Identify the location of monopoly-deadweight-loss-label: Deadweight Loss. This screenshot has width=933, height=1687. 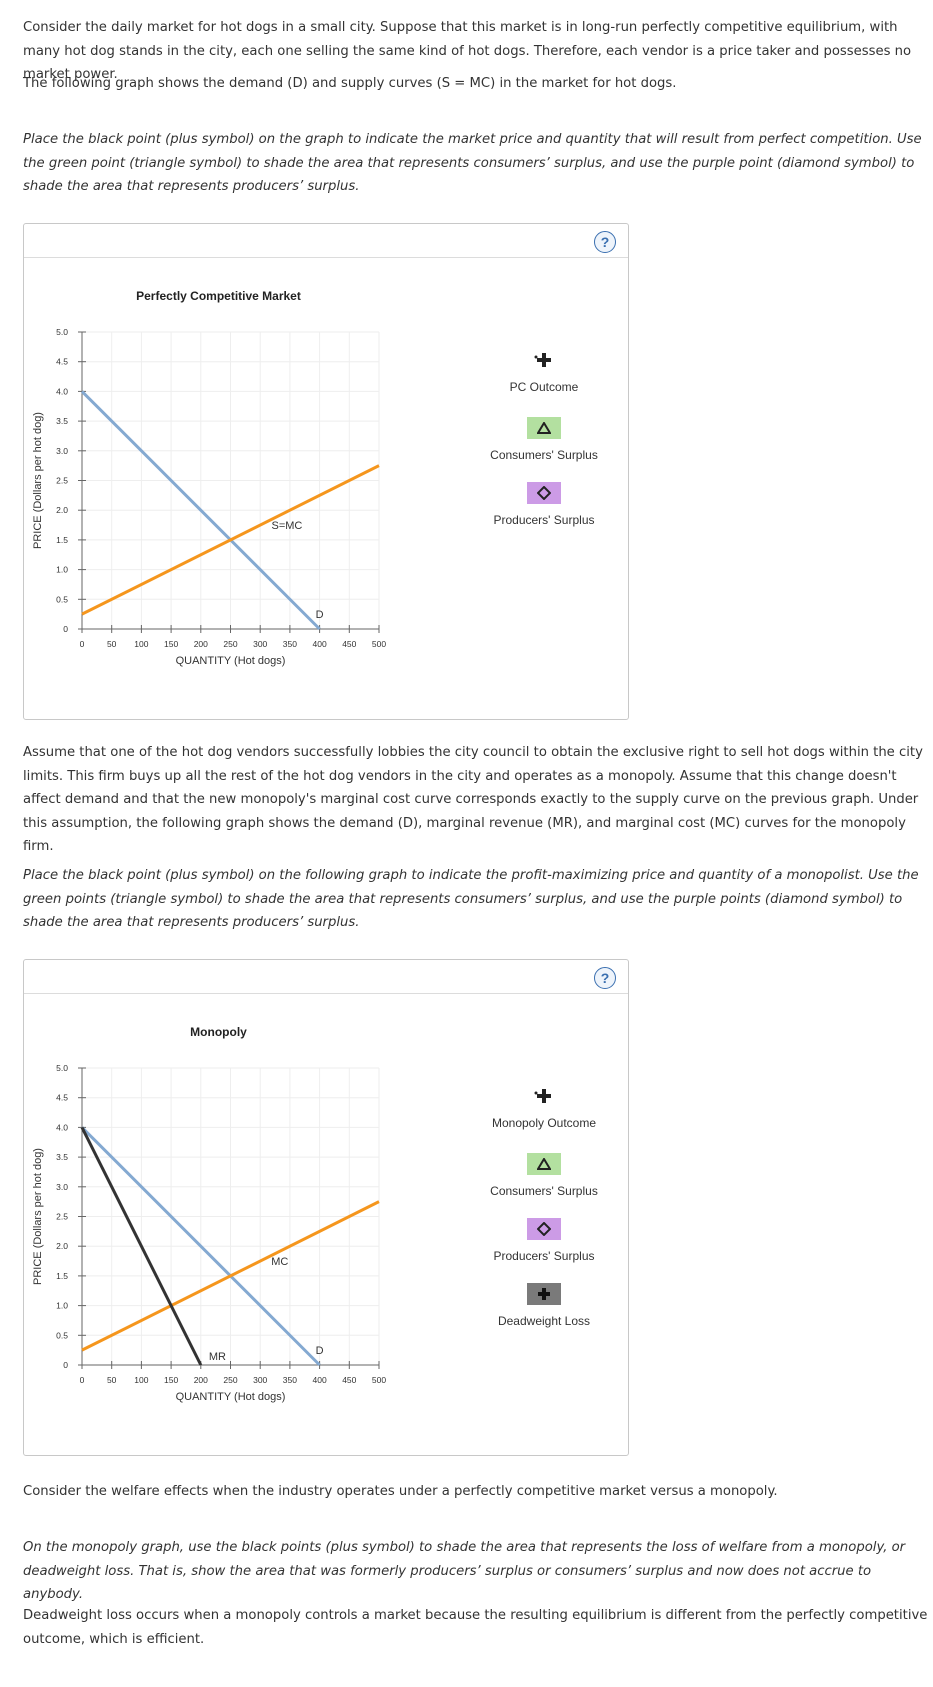
(544, 1321).